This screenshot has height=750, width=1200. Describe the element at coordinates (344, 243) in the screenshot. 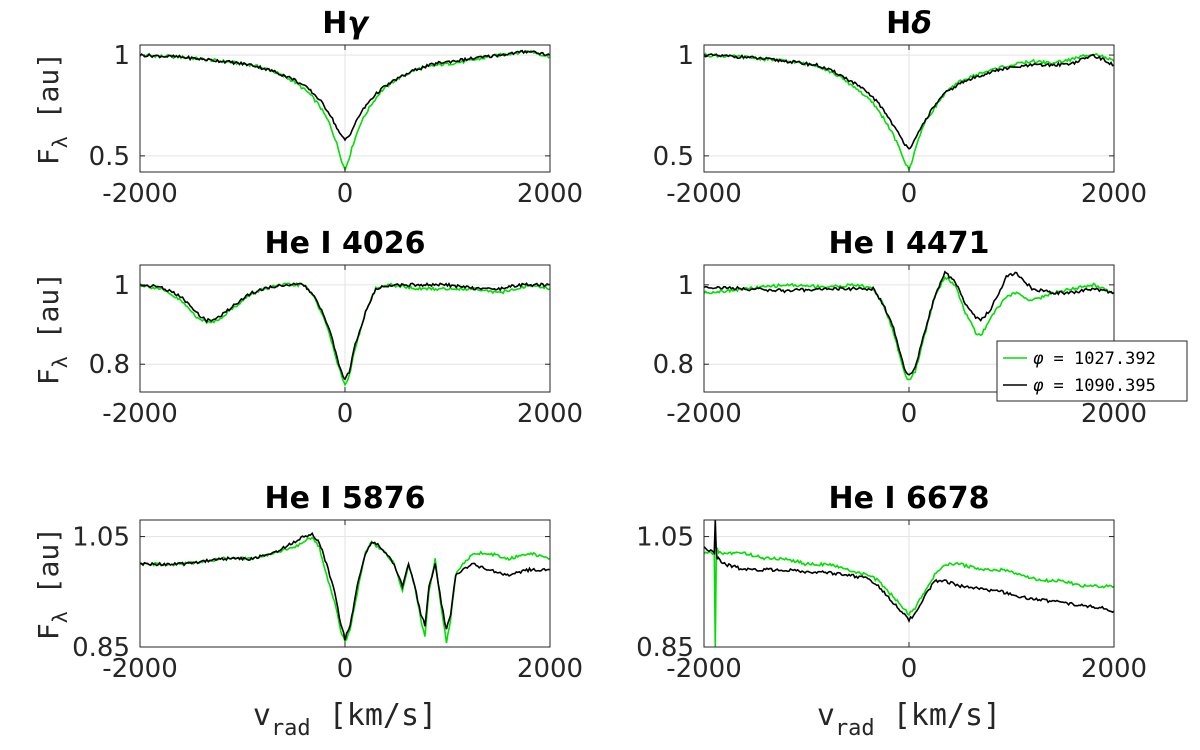

I see `chart-title: He I 4026` at that location.